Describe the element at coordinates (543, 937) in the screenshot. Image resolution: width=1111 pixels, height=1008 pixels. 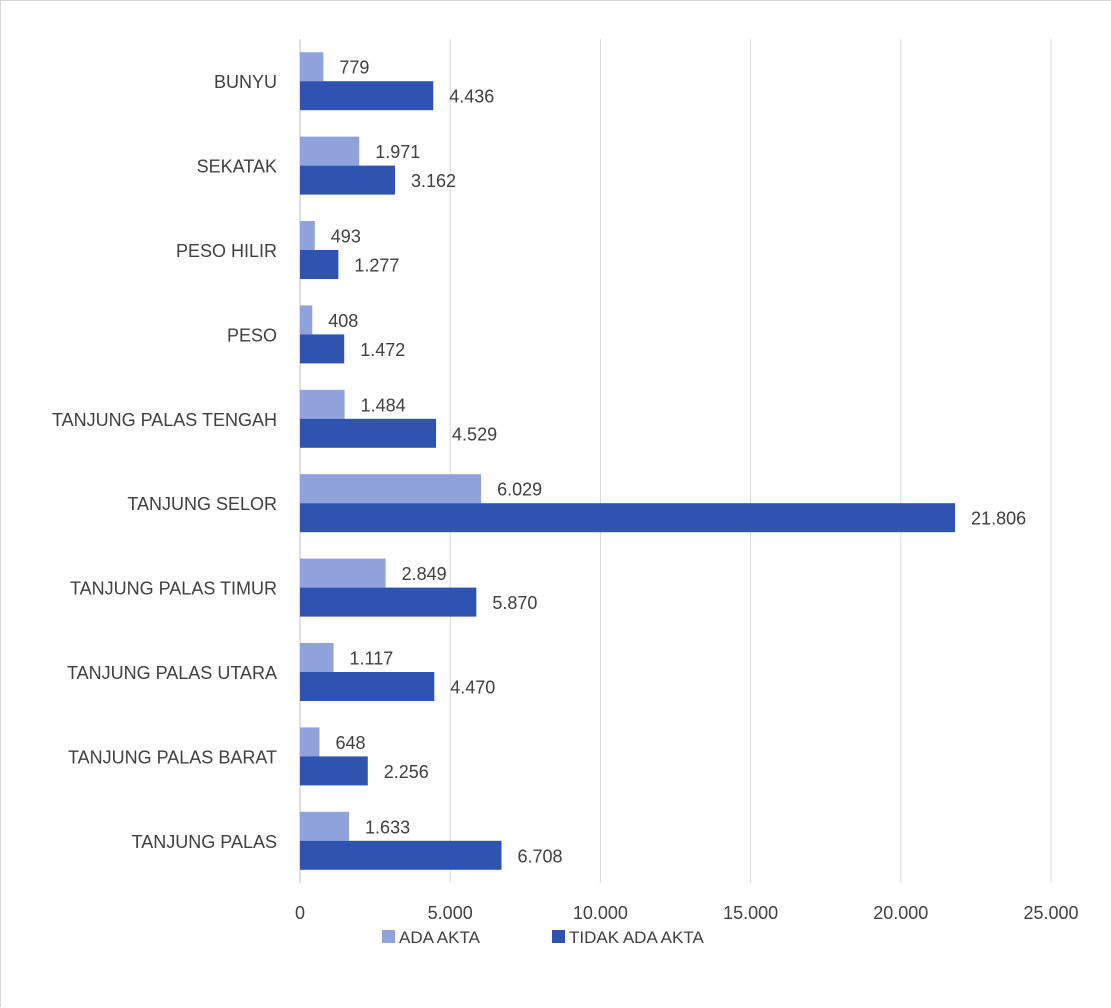
I see `legend: ADA AKTA TIDAK ADA AKTA` at that location.